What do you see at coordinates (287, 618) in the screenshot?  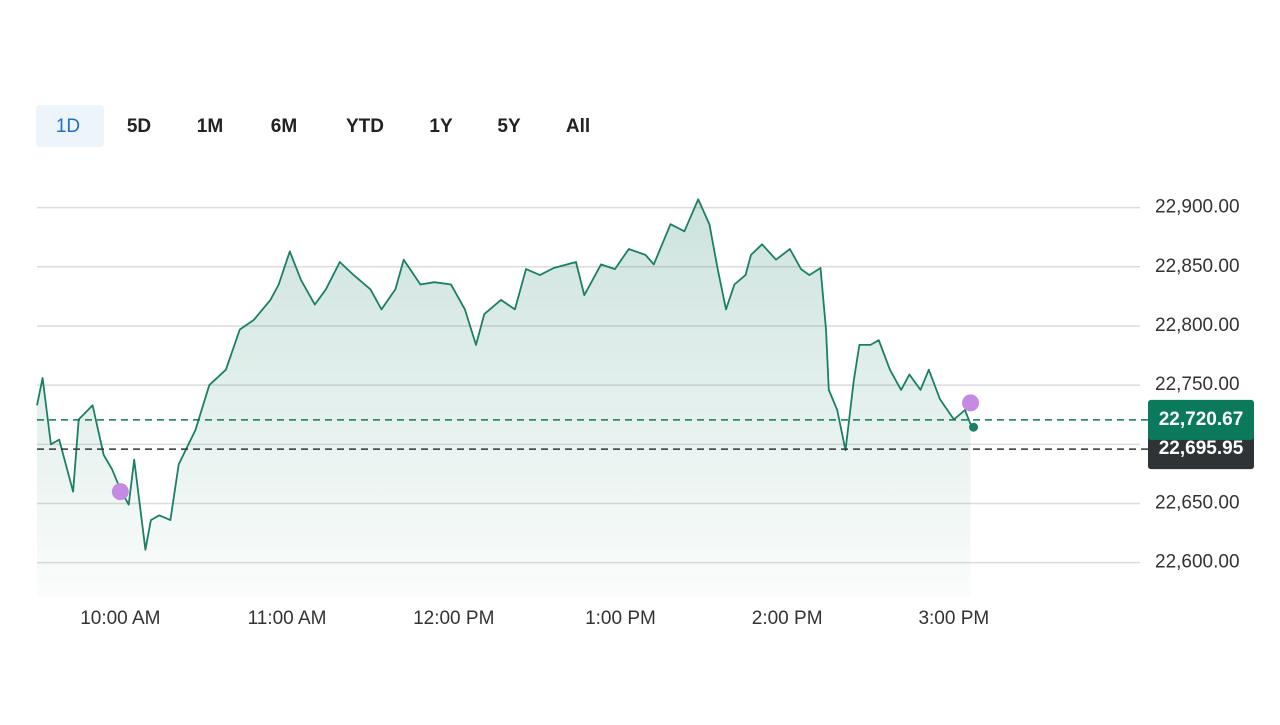 I see `x-tick-label: 11:00 AM` at bounding box center [287, 618].